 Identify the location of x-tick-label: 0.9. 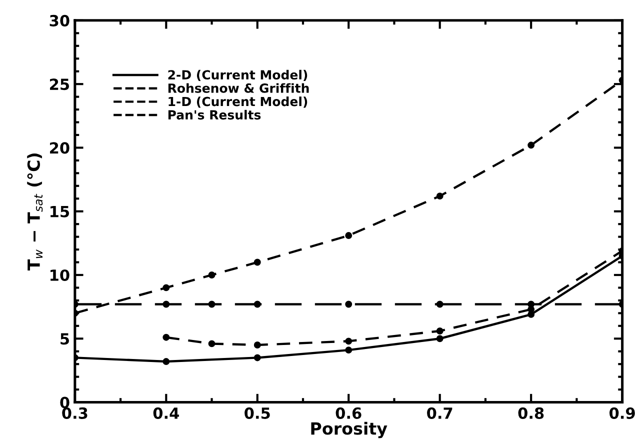
(622, 413).